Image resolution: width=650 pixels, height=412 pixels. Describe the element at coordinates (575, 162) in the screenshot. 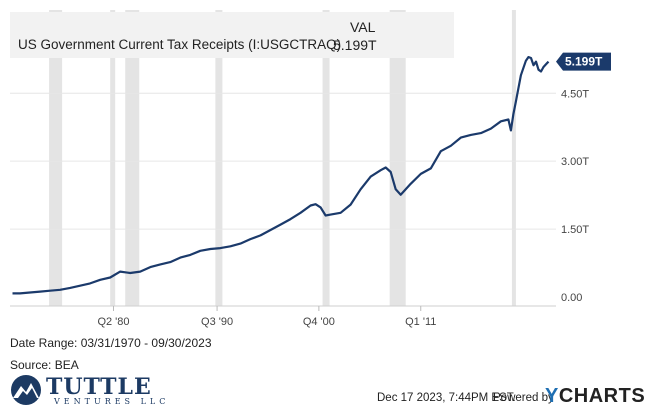

I see `y-tick-label-2: 3.00T` at that location.